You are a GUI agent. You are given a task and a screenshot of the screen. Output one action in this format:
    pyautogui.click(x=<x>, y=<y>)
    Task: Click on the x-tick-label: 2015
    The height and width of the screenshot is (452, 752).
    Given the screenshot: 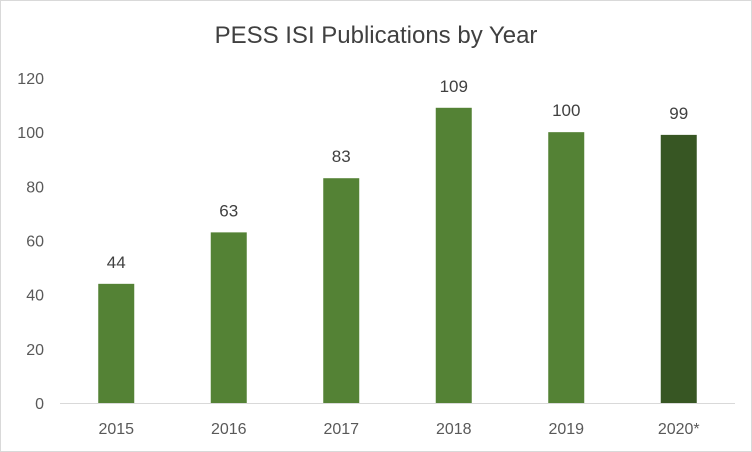 What is the action you would take?
    pyautogui.click(x=116, y=429)
    